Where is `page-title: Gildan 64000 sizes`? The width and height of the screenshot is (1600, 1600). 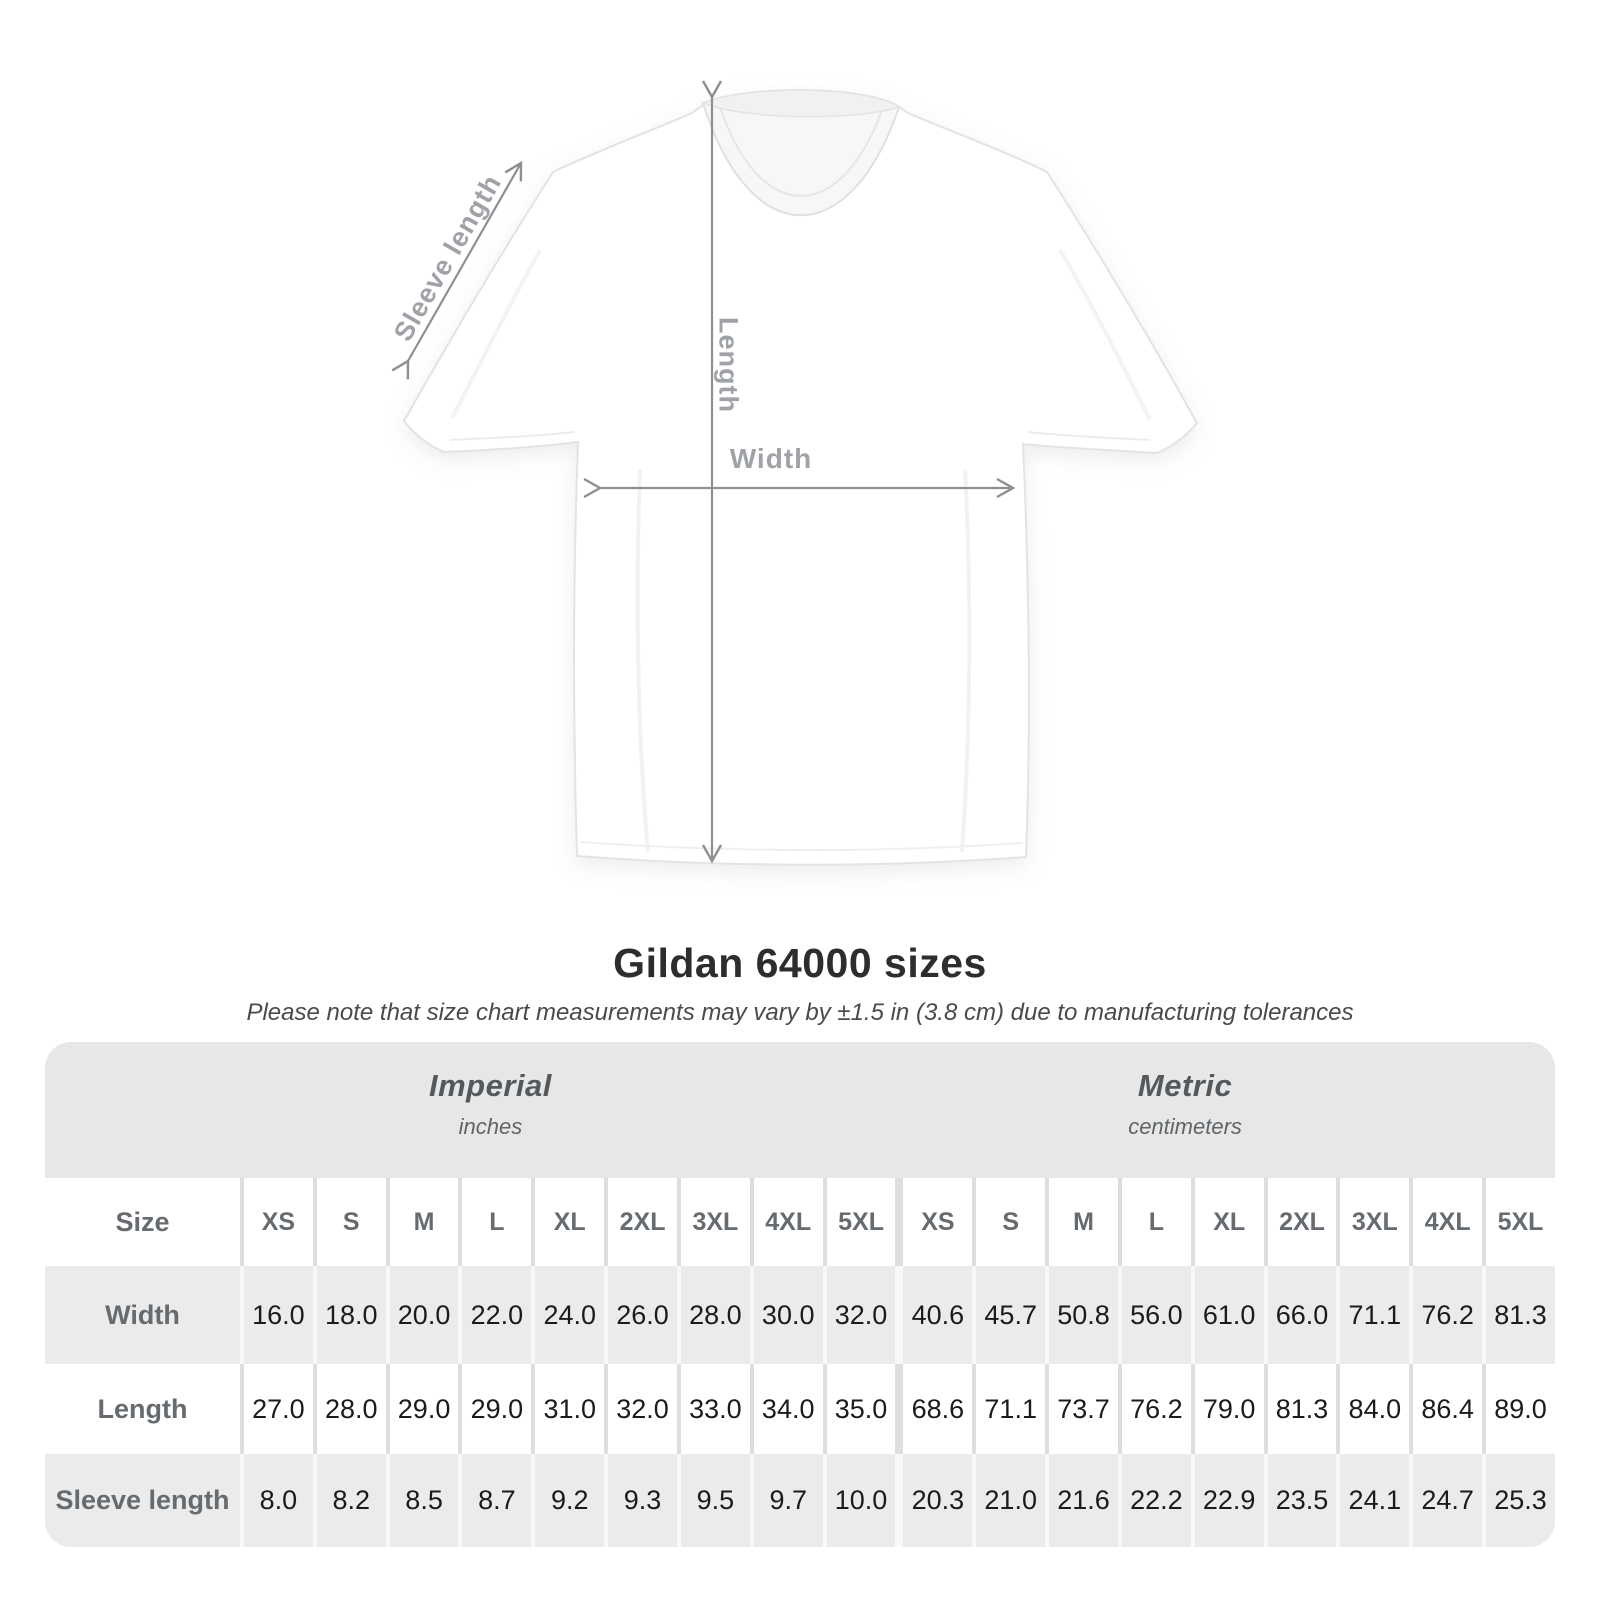 page-title: Gildan 64000 sizes is located at coordinates (800, 963).